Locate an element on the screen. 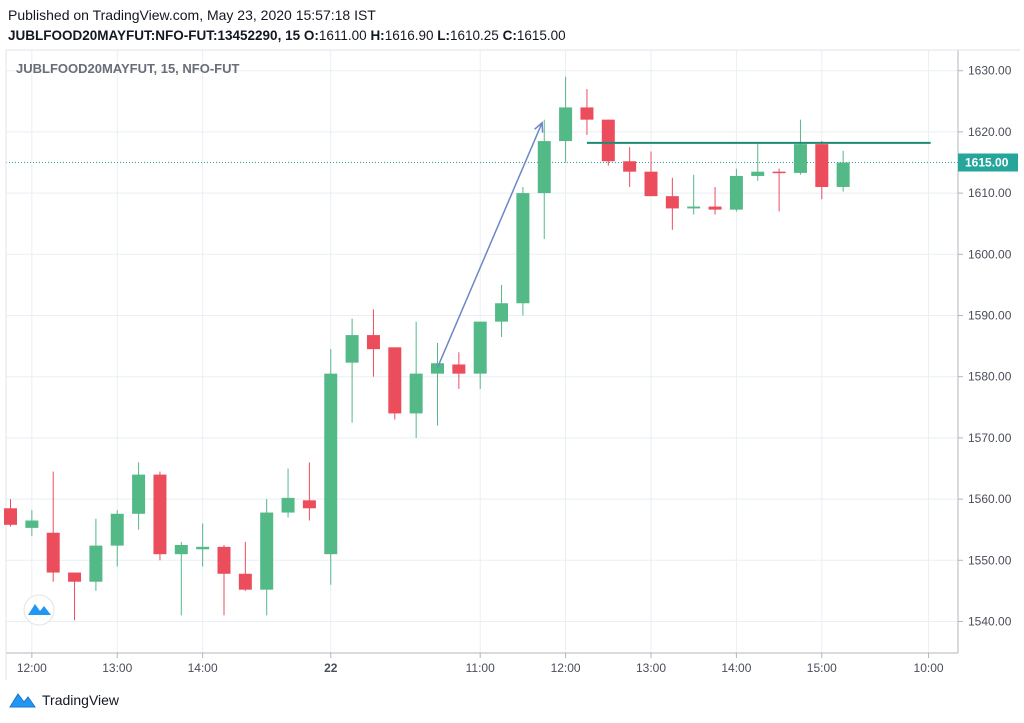  price-tick-label: 1610.00 is located at coordinates (990, 193).